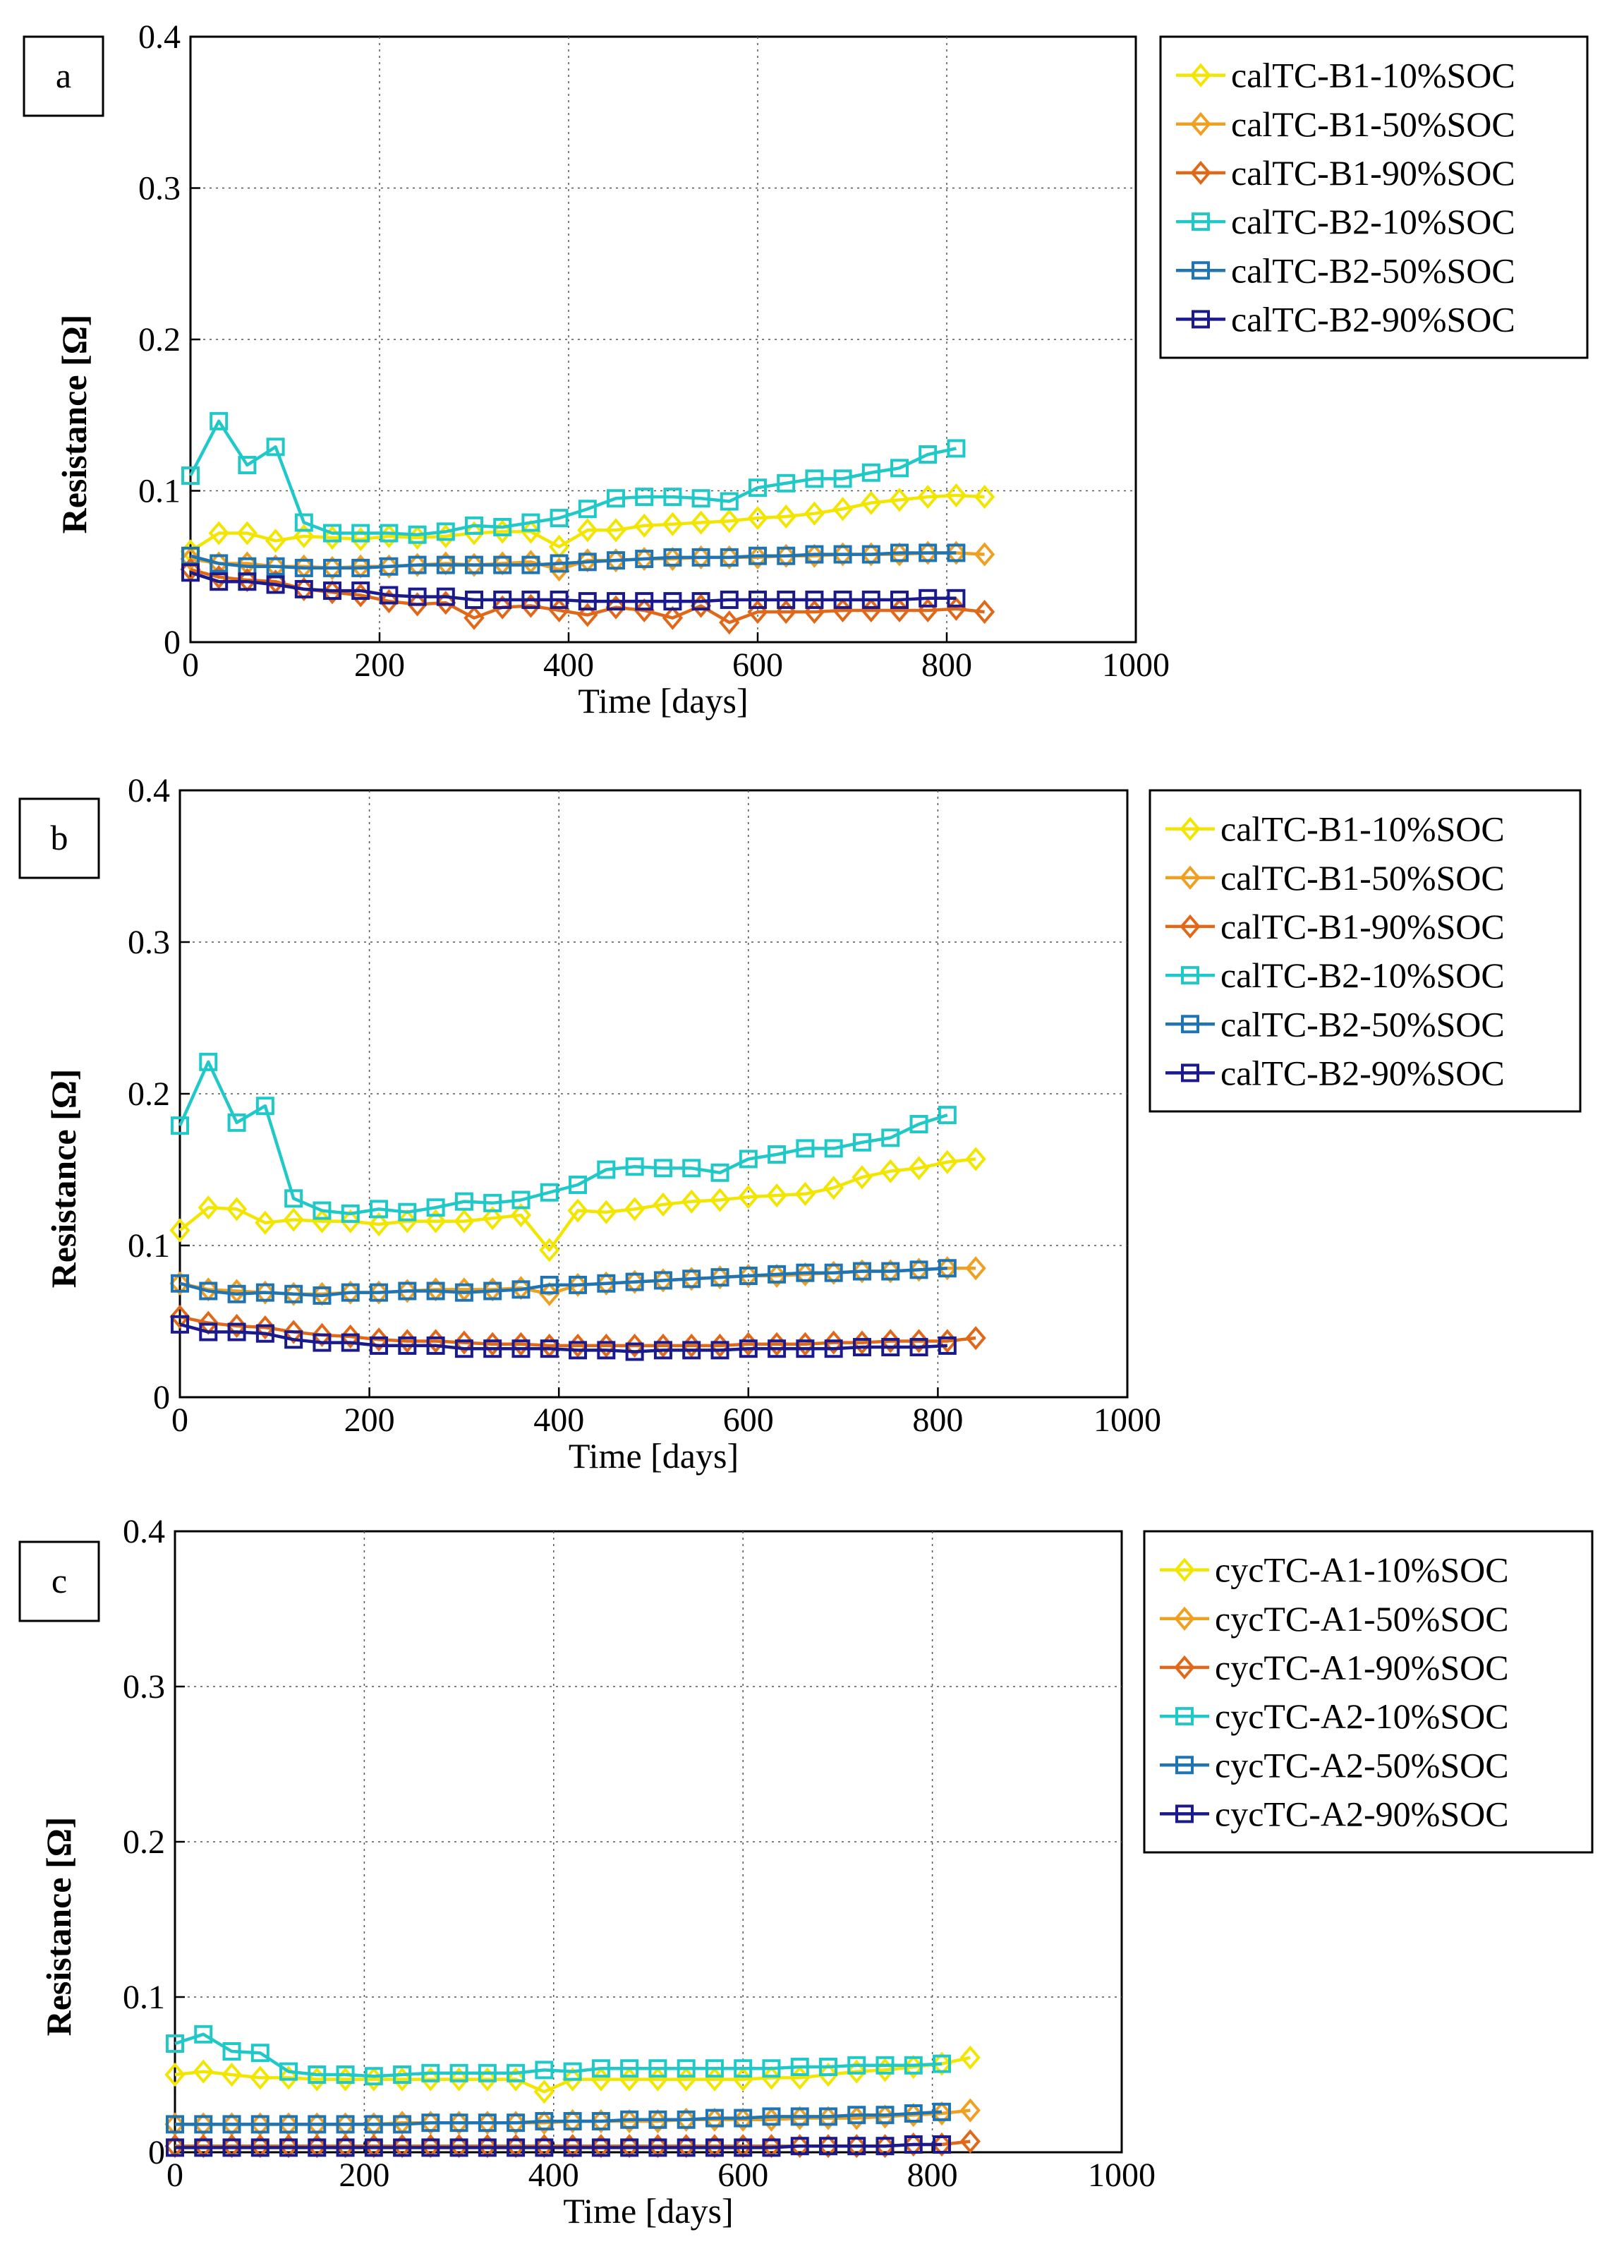  I want to click on y-tick-label: 0.1, so click(159, 491).